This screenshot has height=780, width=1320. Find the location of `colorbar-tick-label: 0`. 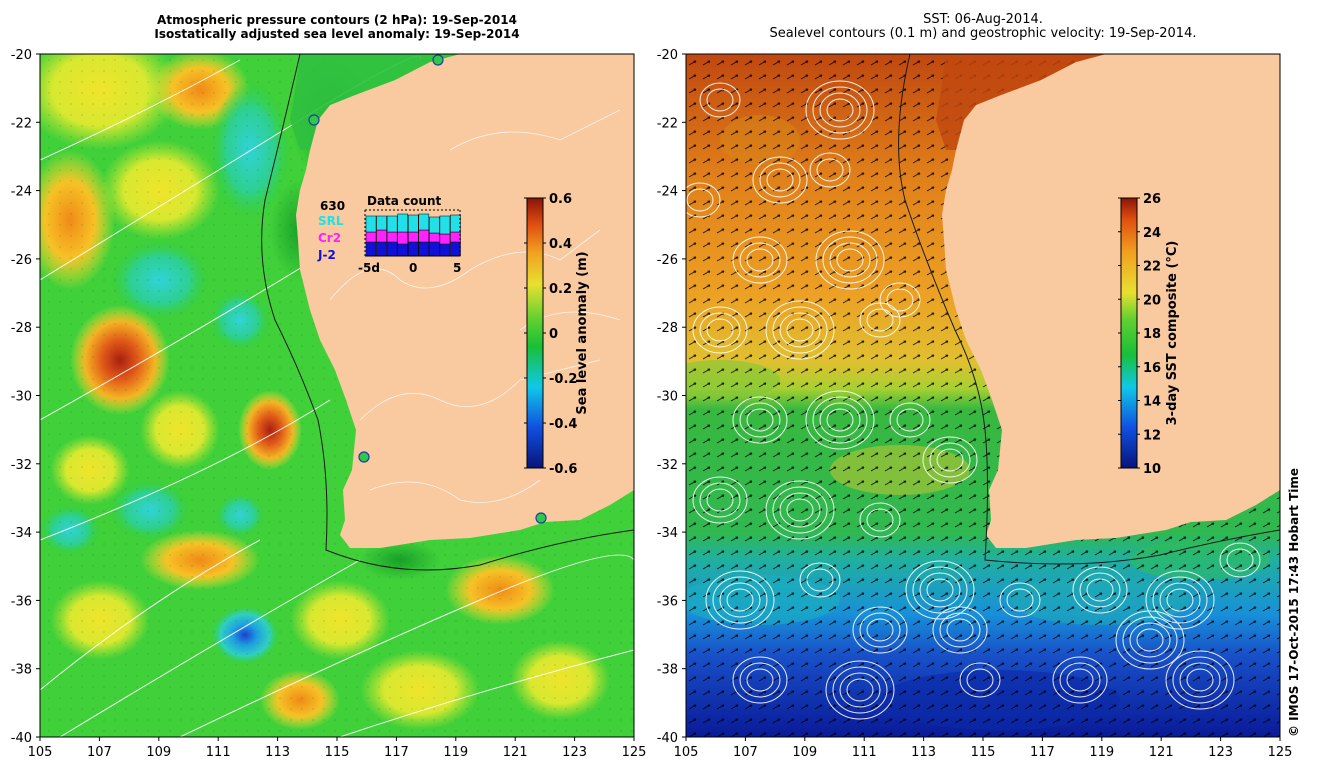

colorbar-tick-label: 0 is located at coordinates (553, 334).